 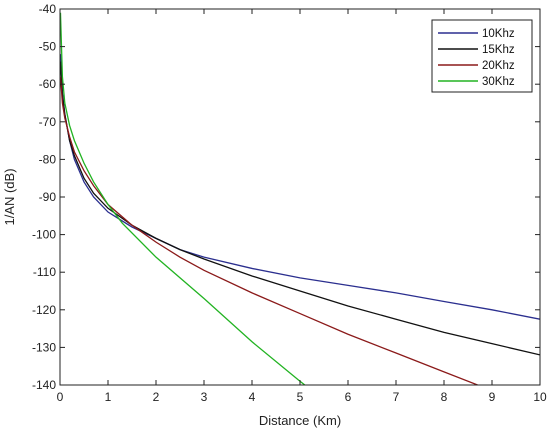 What do you see at coordinates (108, 397) in the screenshot?
I see `x-tick-label: 1` at bounding box center [108, 397].